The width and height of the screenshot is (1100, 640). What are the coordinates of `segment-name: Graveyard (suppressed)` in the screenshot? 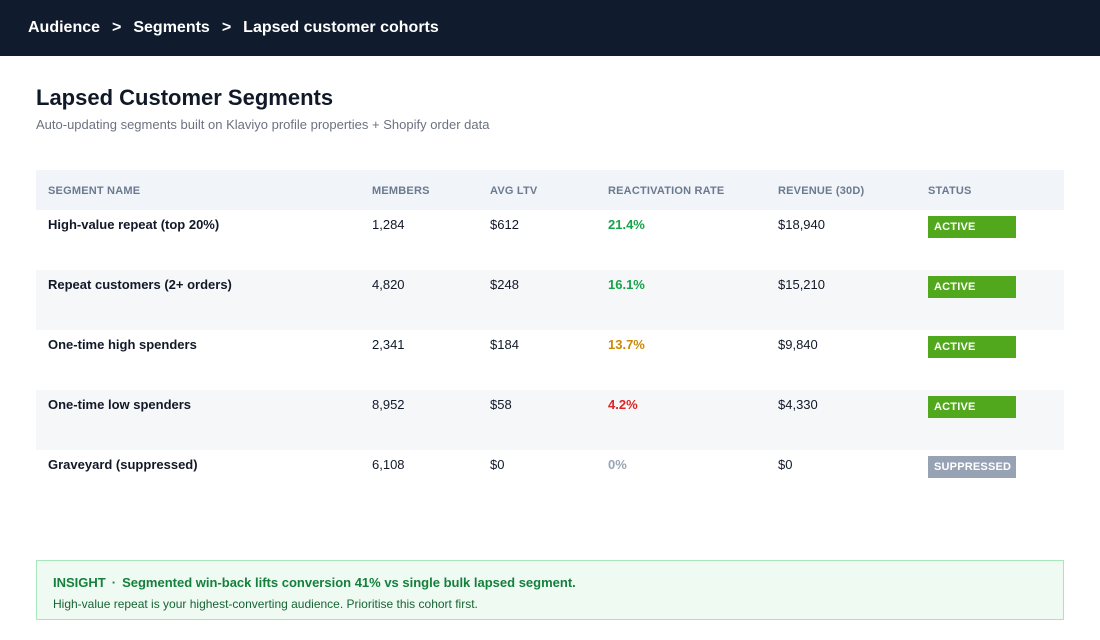 It's located at (123, 464).